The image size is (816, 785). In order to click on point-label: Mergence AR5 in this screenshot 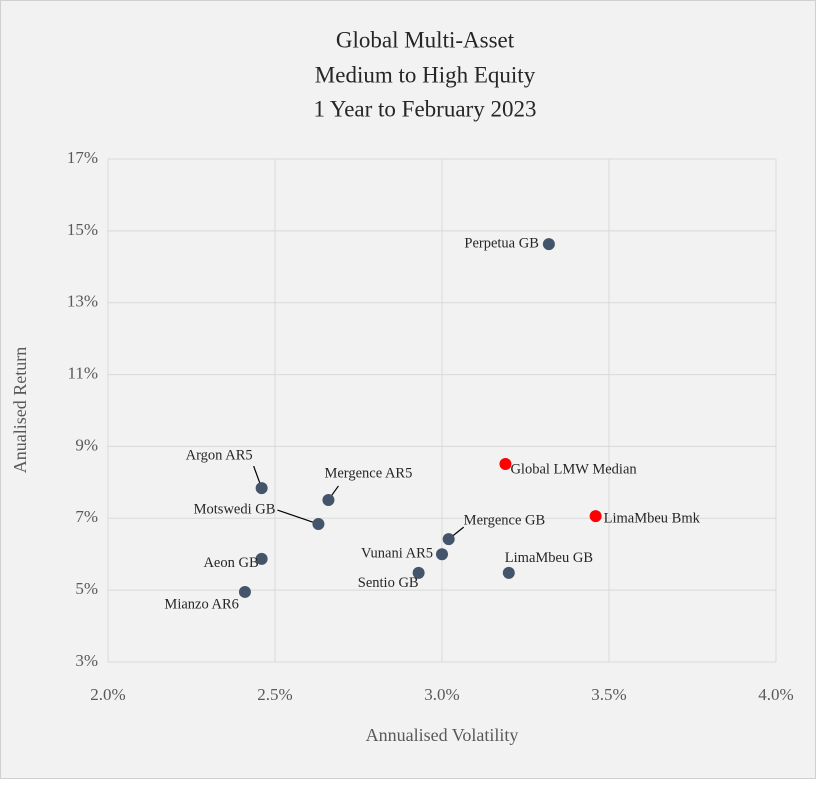, I will do `click(368, 473)`.